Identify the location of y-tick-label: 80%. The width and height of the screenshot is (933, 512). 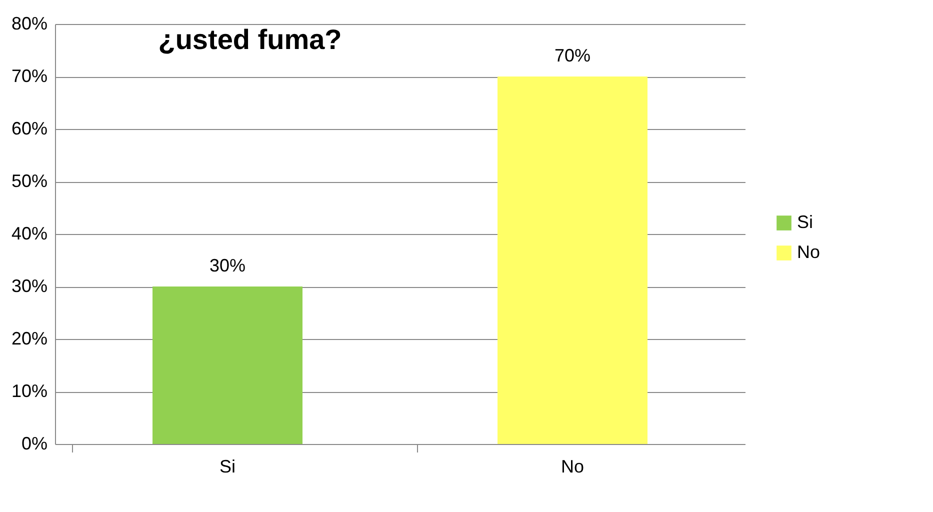
(29, 24).